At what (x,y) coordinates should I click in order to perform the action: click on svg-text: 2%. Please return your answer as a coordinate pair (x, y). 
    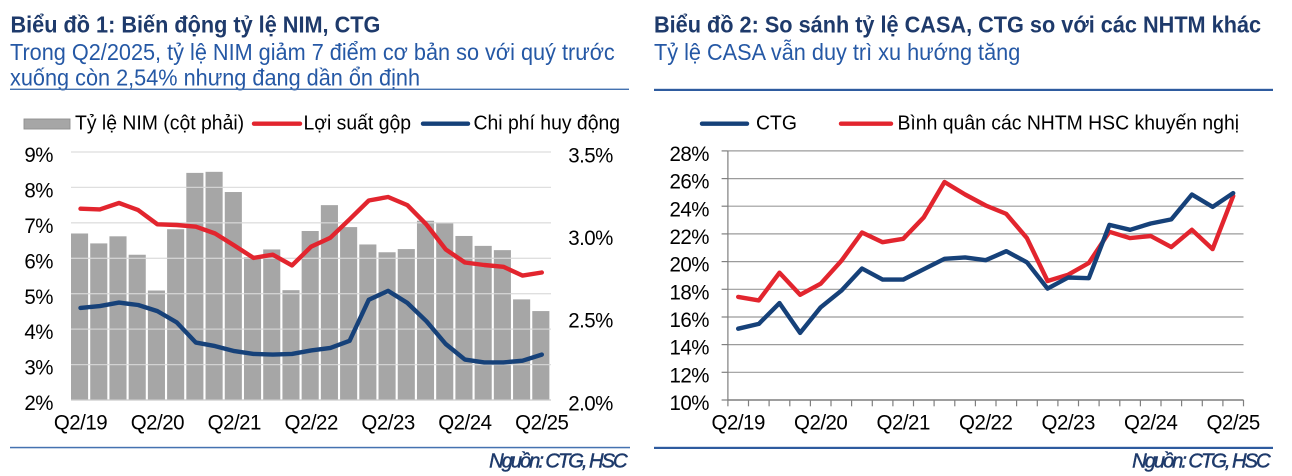
    Looking at the image, I should click on (38, 404).